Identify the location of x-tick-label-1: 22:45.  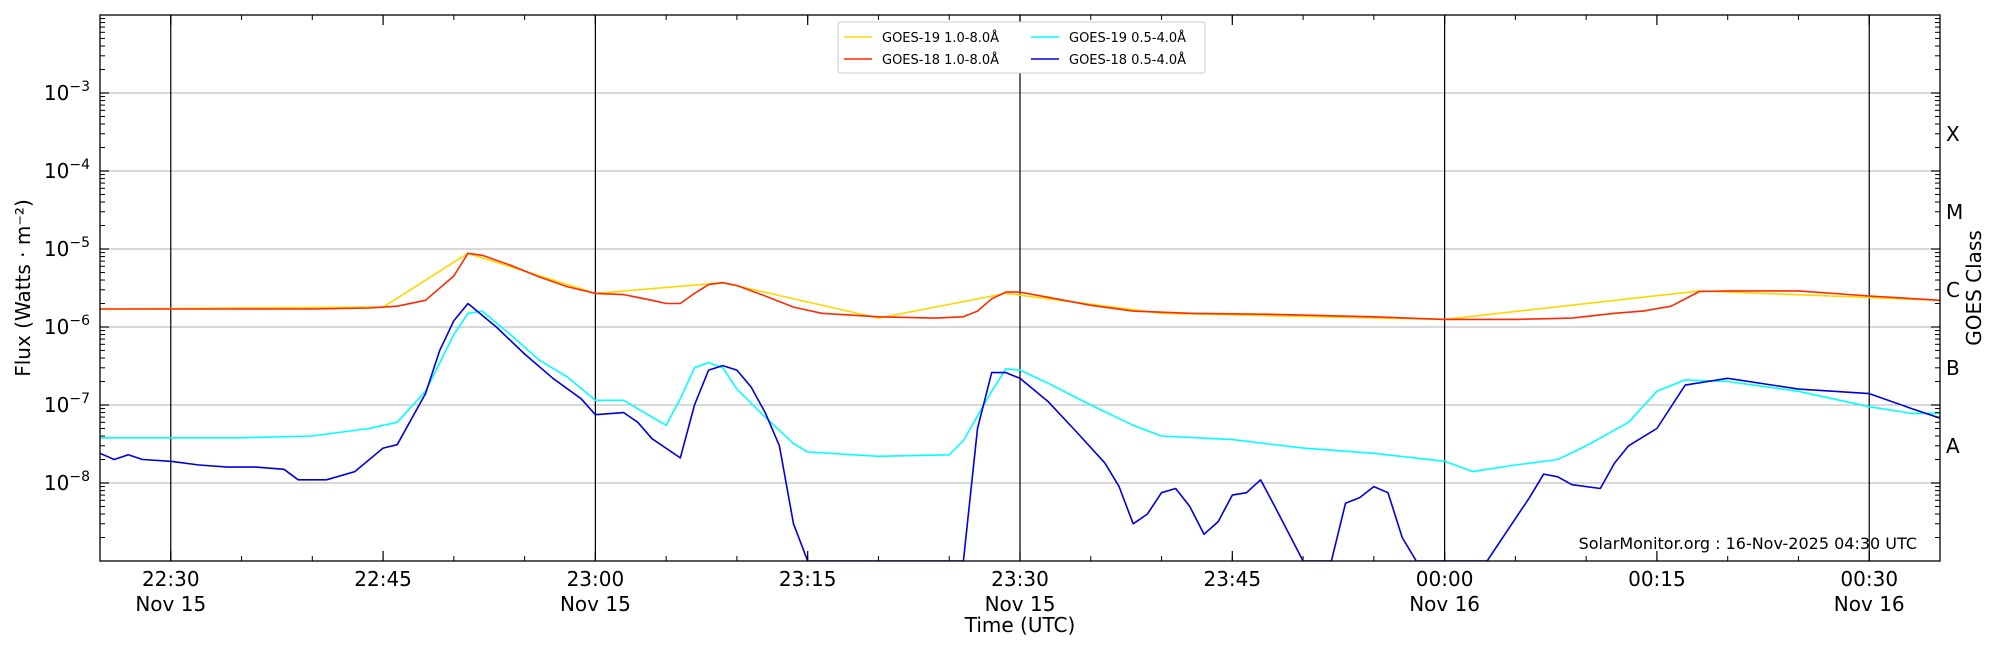
(383, 579).